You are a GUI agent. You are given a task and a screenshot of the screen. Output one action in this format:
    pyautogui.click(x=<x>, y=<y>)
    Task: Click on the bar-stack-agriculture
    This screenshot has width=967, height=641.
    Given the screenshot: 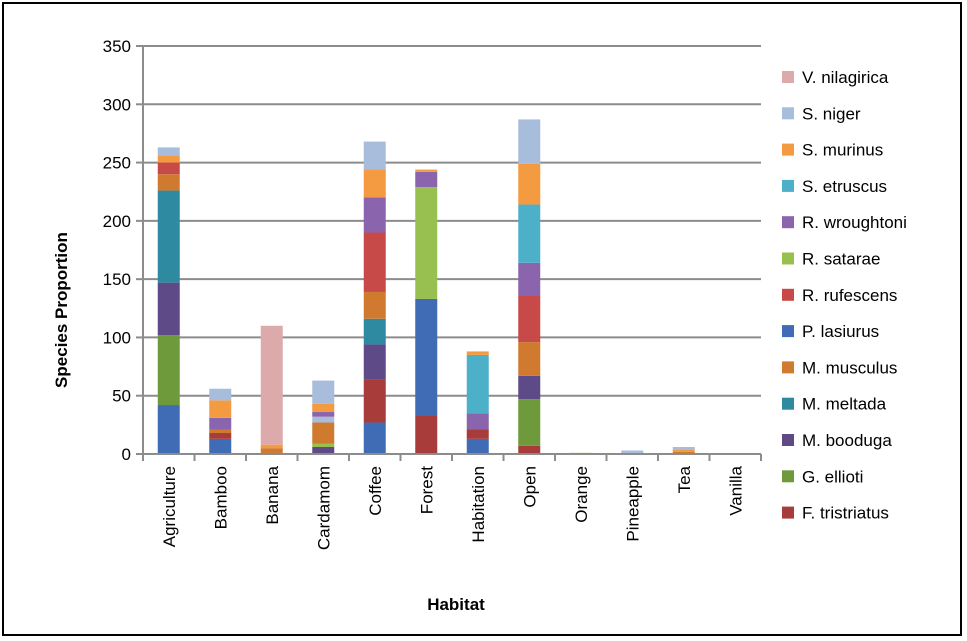 What is the action you would take?
    pyautogui.click(x=168, y=300)
    